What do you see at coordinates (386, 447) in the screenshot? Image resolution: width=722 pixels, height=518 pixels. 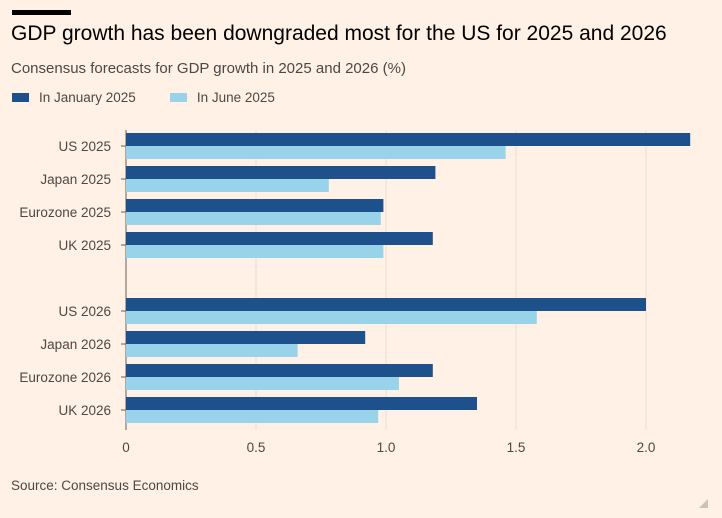 I see `x-tick-label: 1.0` at bounding box center [386, 447].